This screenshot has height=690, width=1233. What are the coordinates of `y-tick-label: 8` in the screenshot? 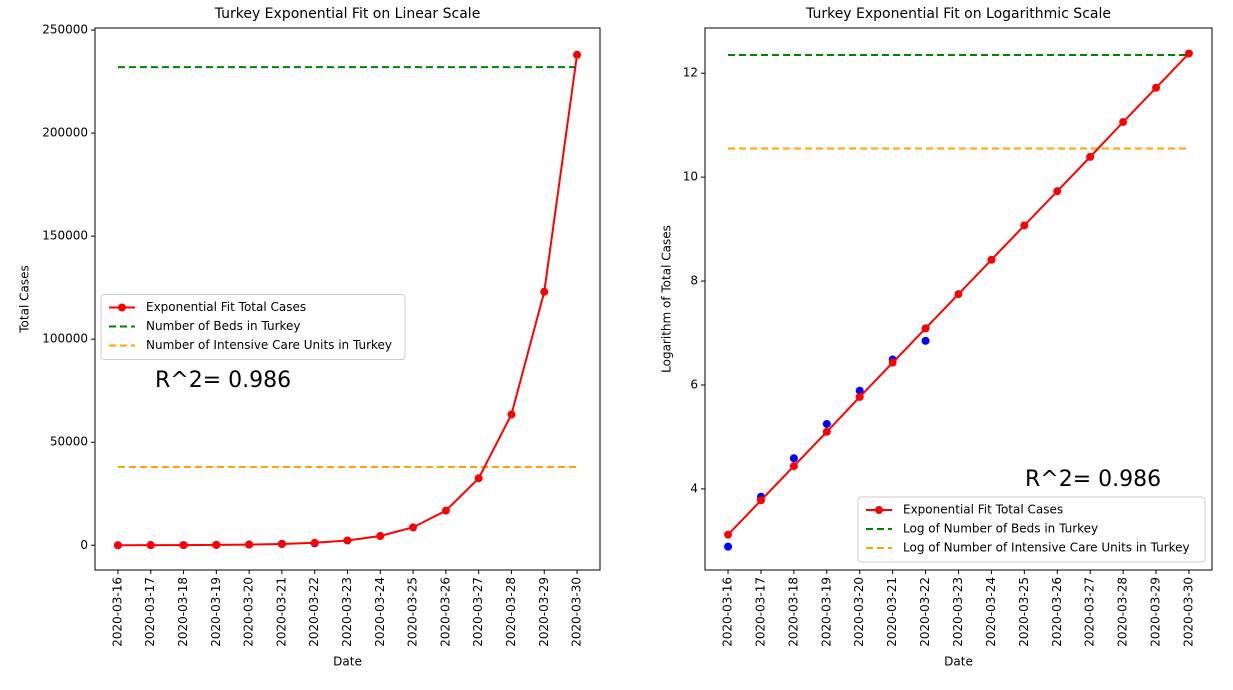 It's located at (694, 281).